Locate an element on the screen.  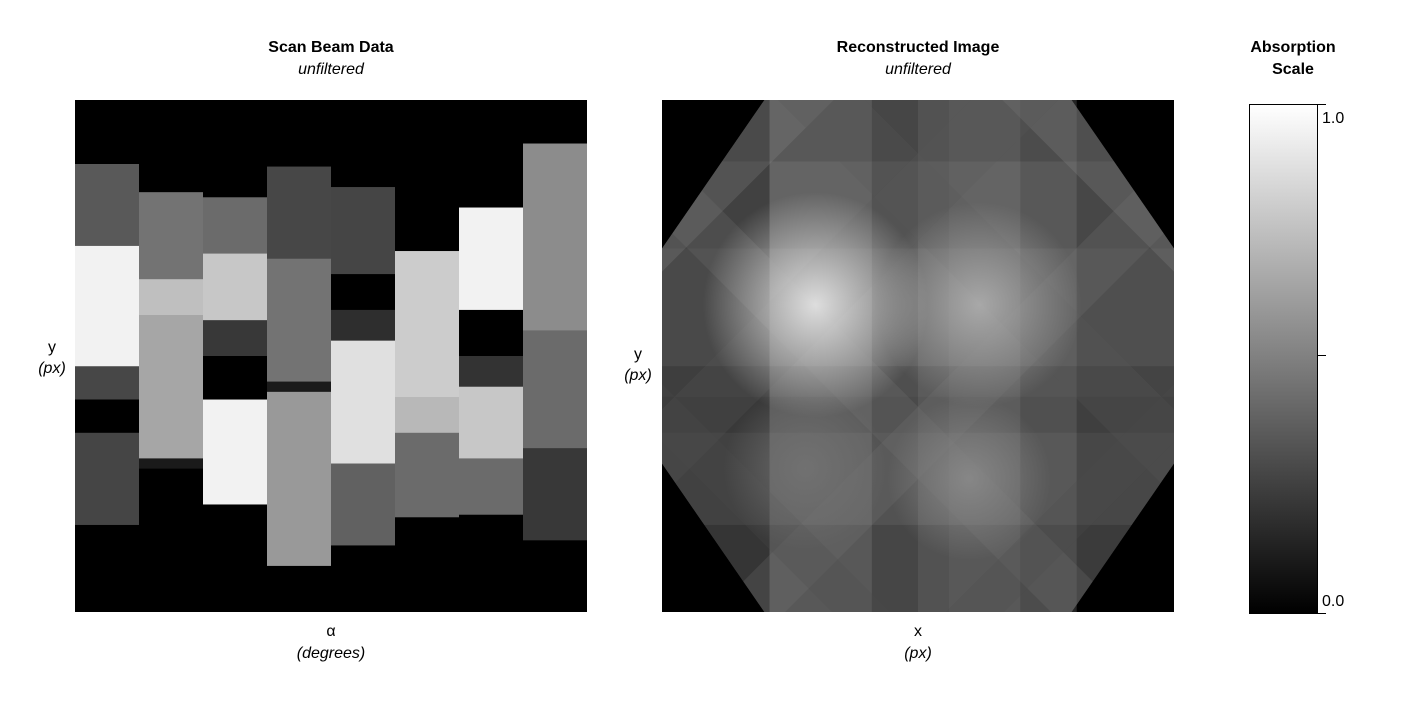
scale-tick-mid is located at coordinates (1322, 355).